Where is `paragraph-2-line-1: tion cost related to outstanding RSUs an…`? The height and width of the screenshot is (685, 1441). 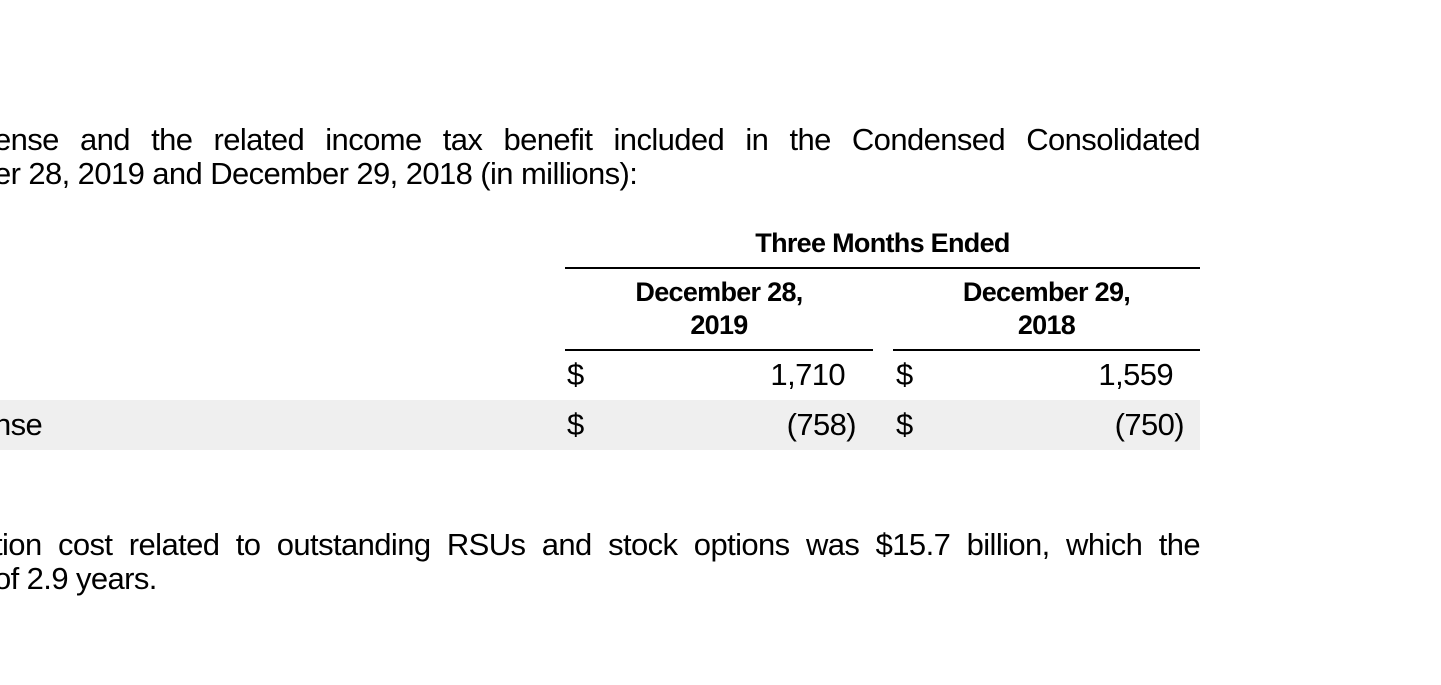
paragraph-2-line-1: tion cost related to outstanding RSUs an… is located at coordinates (600, 544).